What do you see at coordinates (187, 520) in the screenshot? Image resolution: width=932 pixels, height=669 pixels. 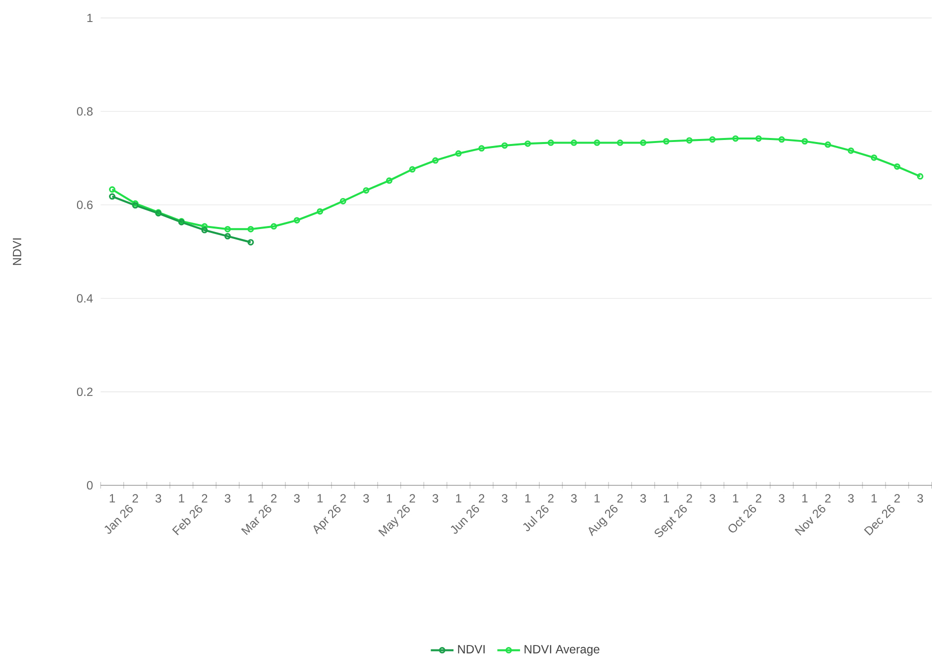 I see `text: Feb 26` at bounding box center [187, 520].